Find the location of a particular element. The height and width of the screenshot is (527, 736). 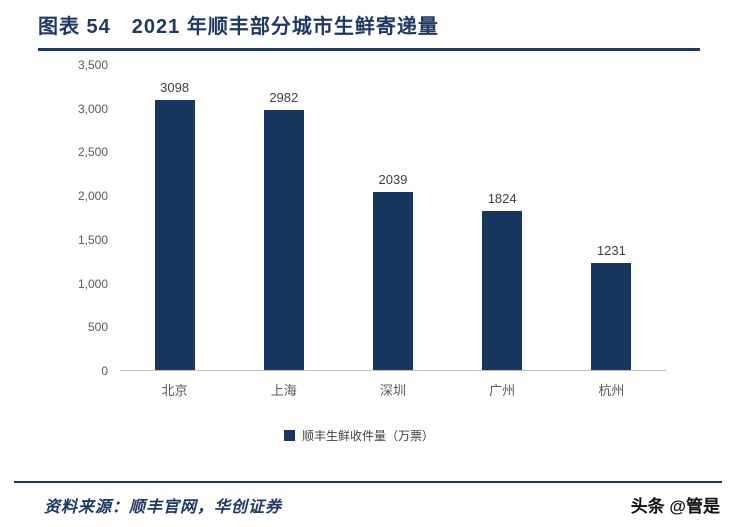

watermark: 头条 @管是 is located at coordinates (675, 506).